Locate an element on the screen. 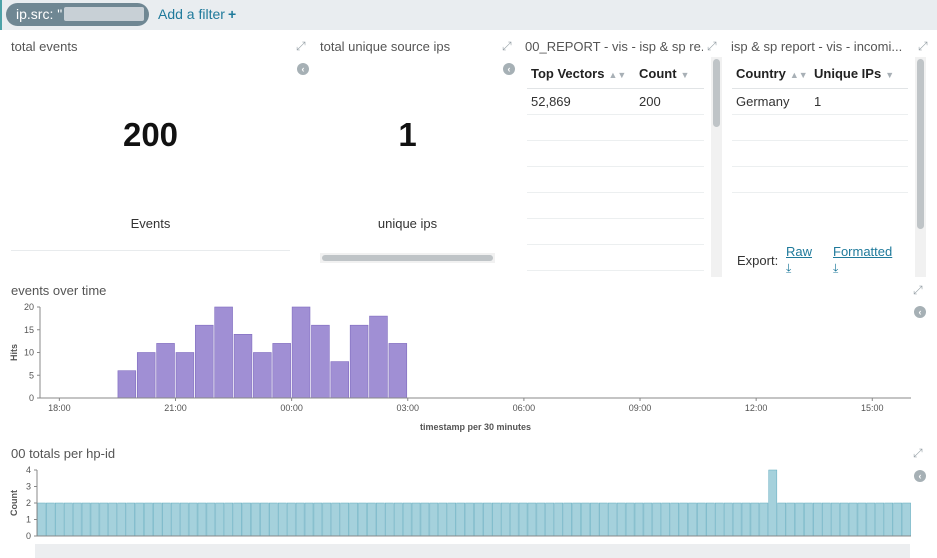  plus-icon: + is located at coordinates (232, 14).